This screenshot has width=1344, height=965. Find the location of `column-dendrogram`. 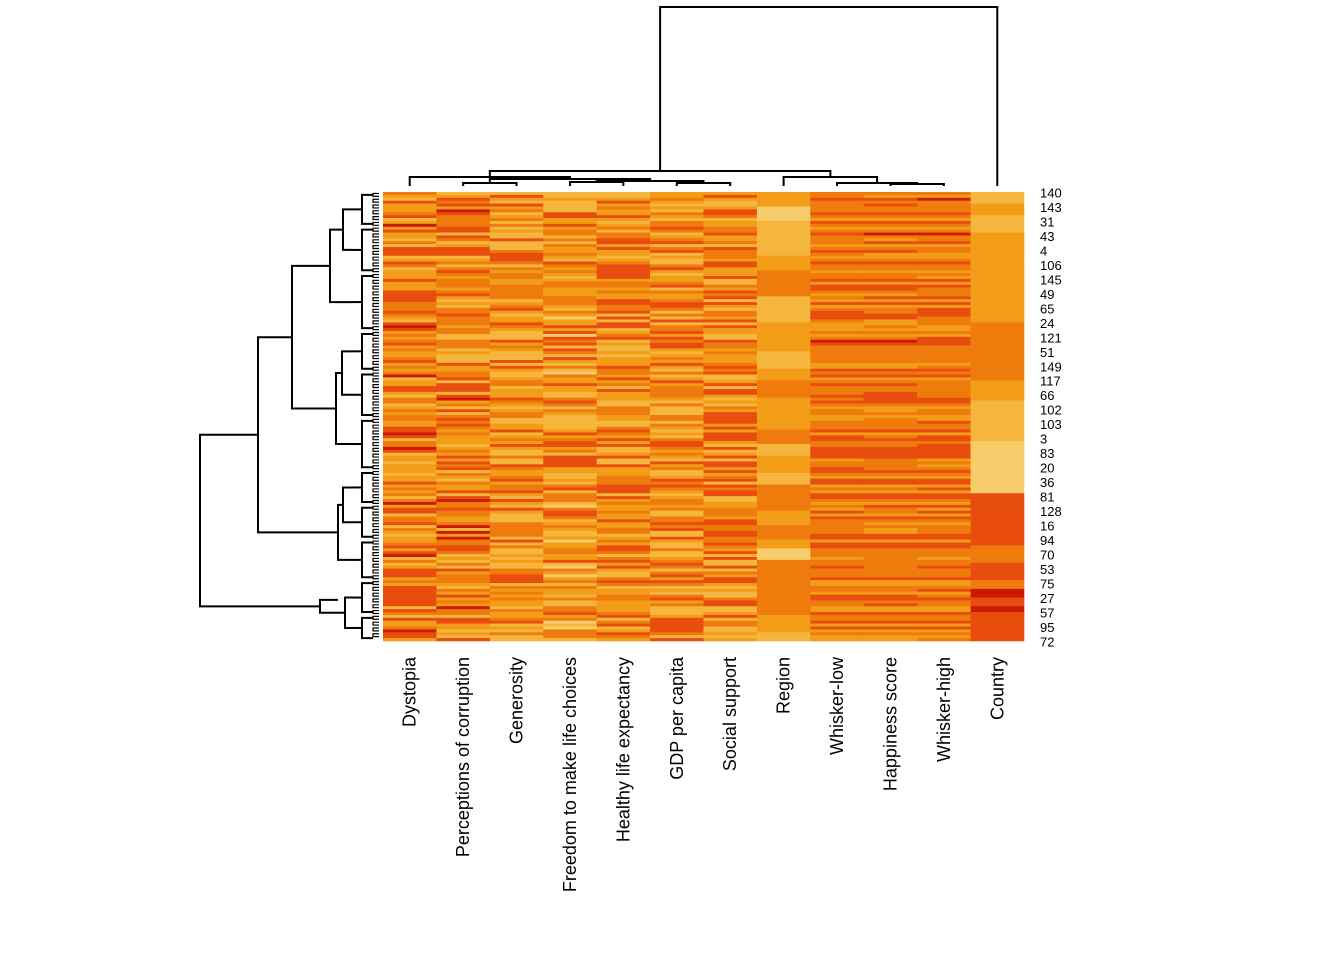

column-dendrogram is located at coordinates (703, 96).